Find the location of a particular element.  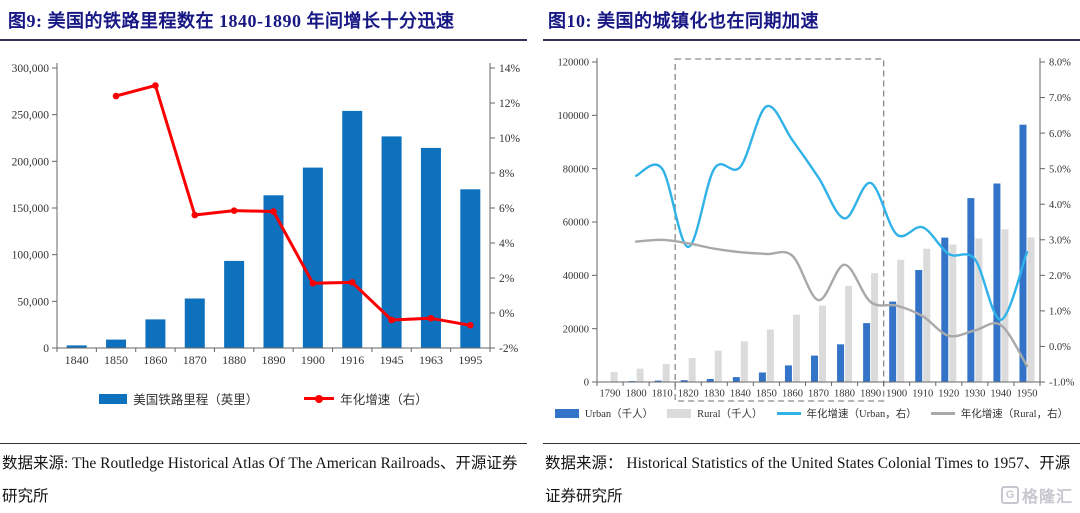

svg-text: 5.0% is located at coordinates (1060, 169).